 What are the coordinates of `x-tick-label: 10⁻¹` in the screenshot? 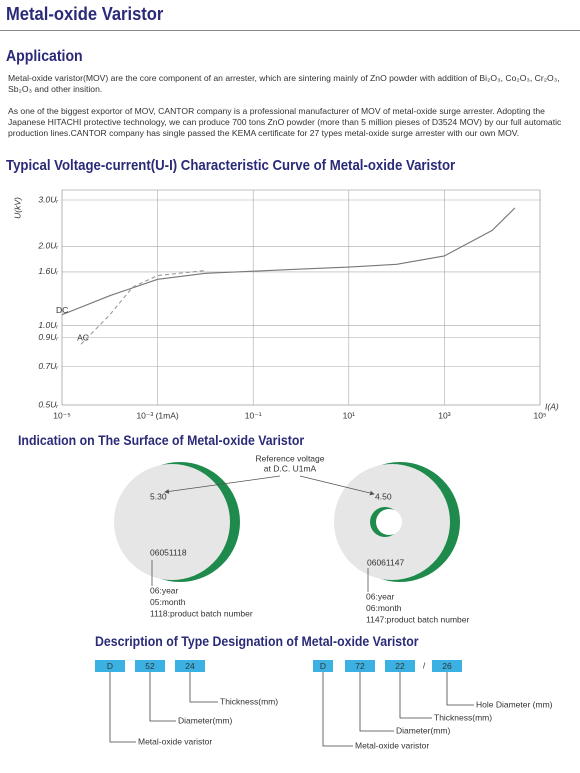 It's located at (253, 415).